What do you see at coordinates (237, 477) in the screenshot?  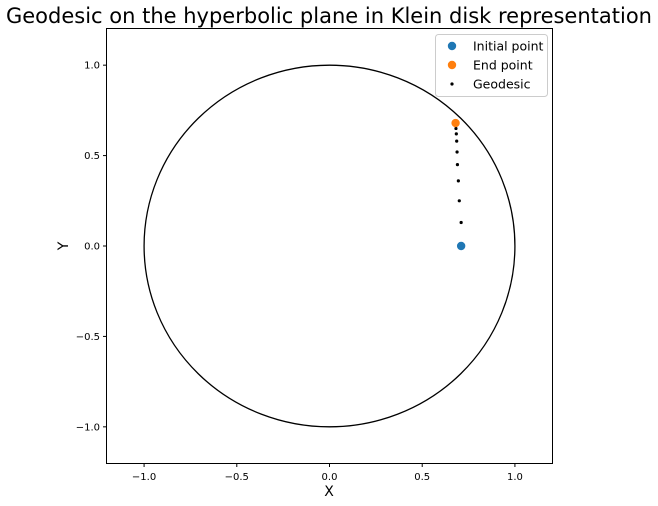 I see `x-tick-label: −0.5` at bounding box center [237, 477].